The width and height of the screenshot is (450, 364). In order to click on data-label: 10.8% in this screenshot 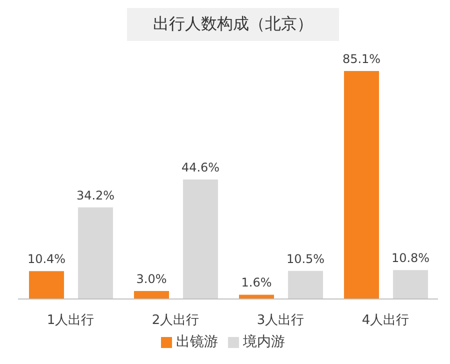, I will do `click(410, 258)`.